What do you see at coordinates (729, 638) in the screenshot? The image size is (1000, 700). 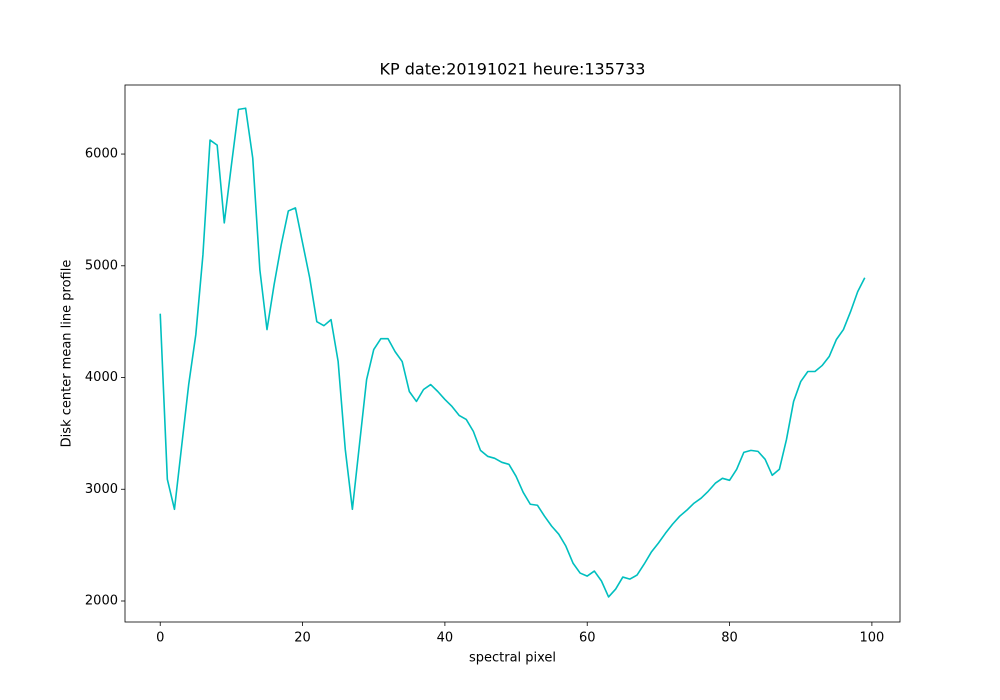 I see `x-tick-label: 80` at bounding box center [729, 638].